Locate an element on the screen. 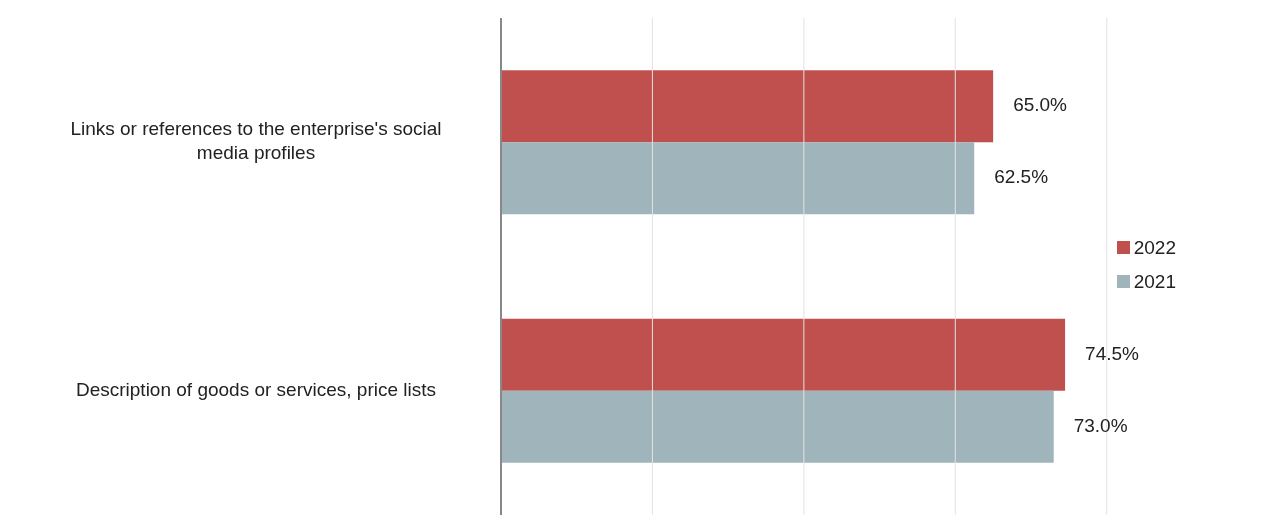 The width and height of the screenshot is (1286, 529). legend-label: 2022 is located at coordinates (1154, 247).